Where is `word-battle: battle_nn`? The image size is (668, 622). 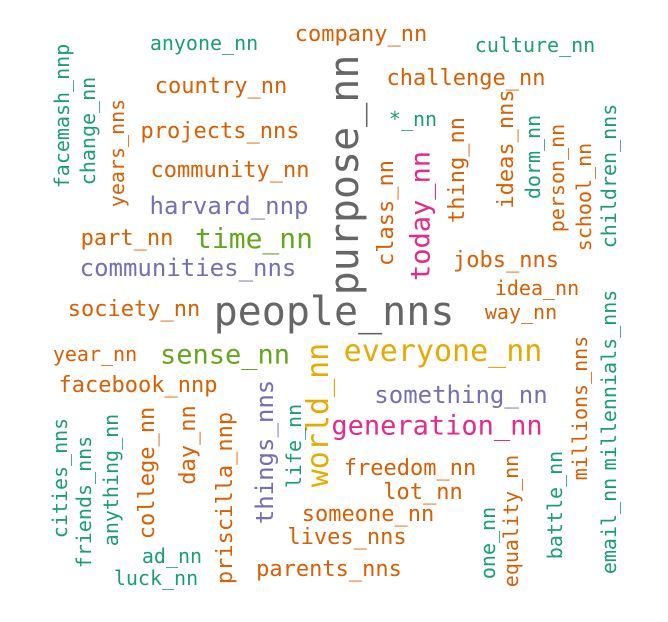
word-battle: battle_nn is located at coordinates (555, 505).